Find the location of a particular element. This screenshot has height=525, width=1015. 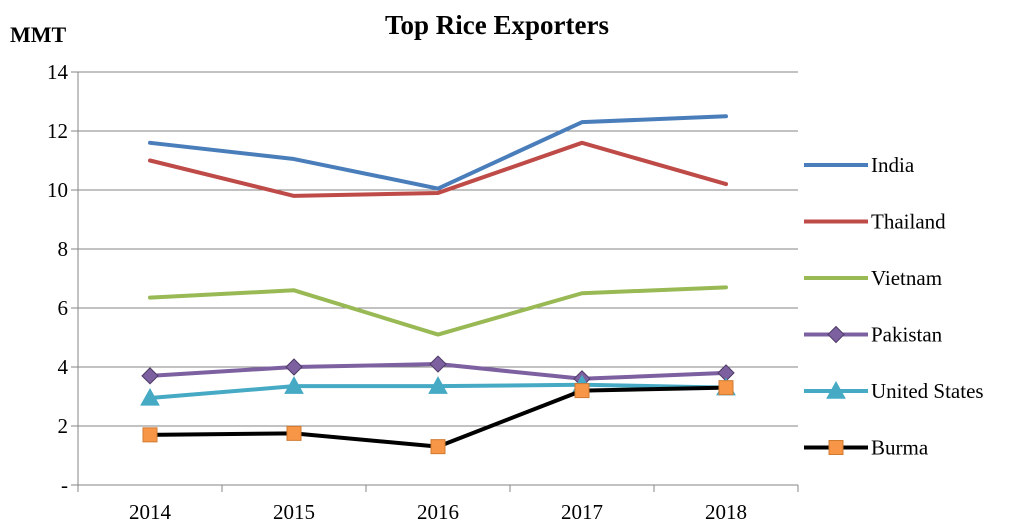

y-axis-unit-label: MMT is located at coordinates (38, 34).